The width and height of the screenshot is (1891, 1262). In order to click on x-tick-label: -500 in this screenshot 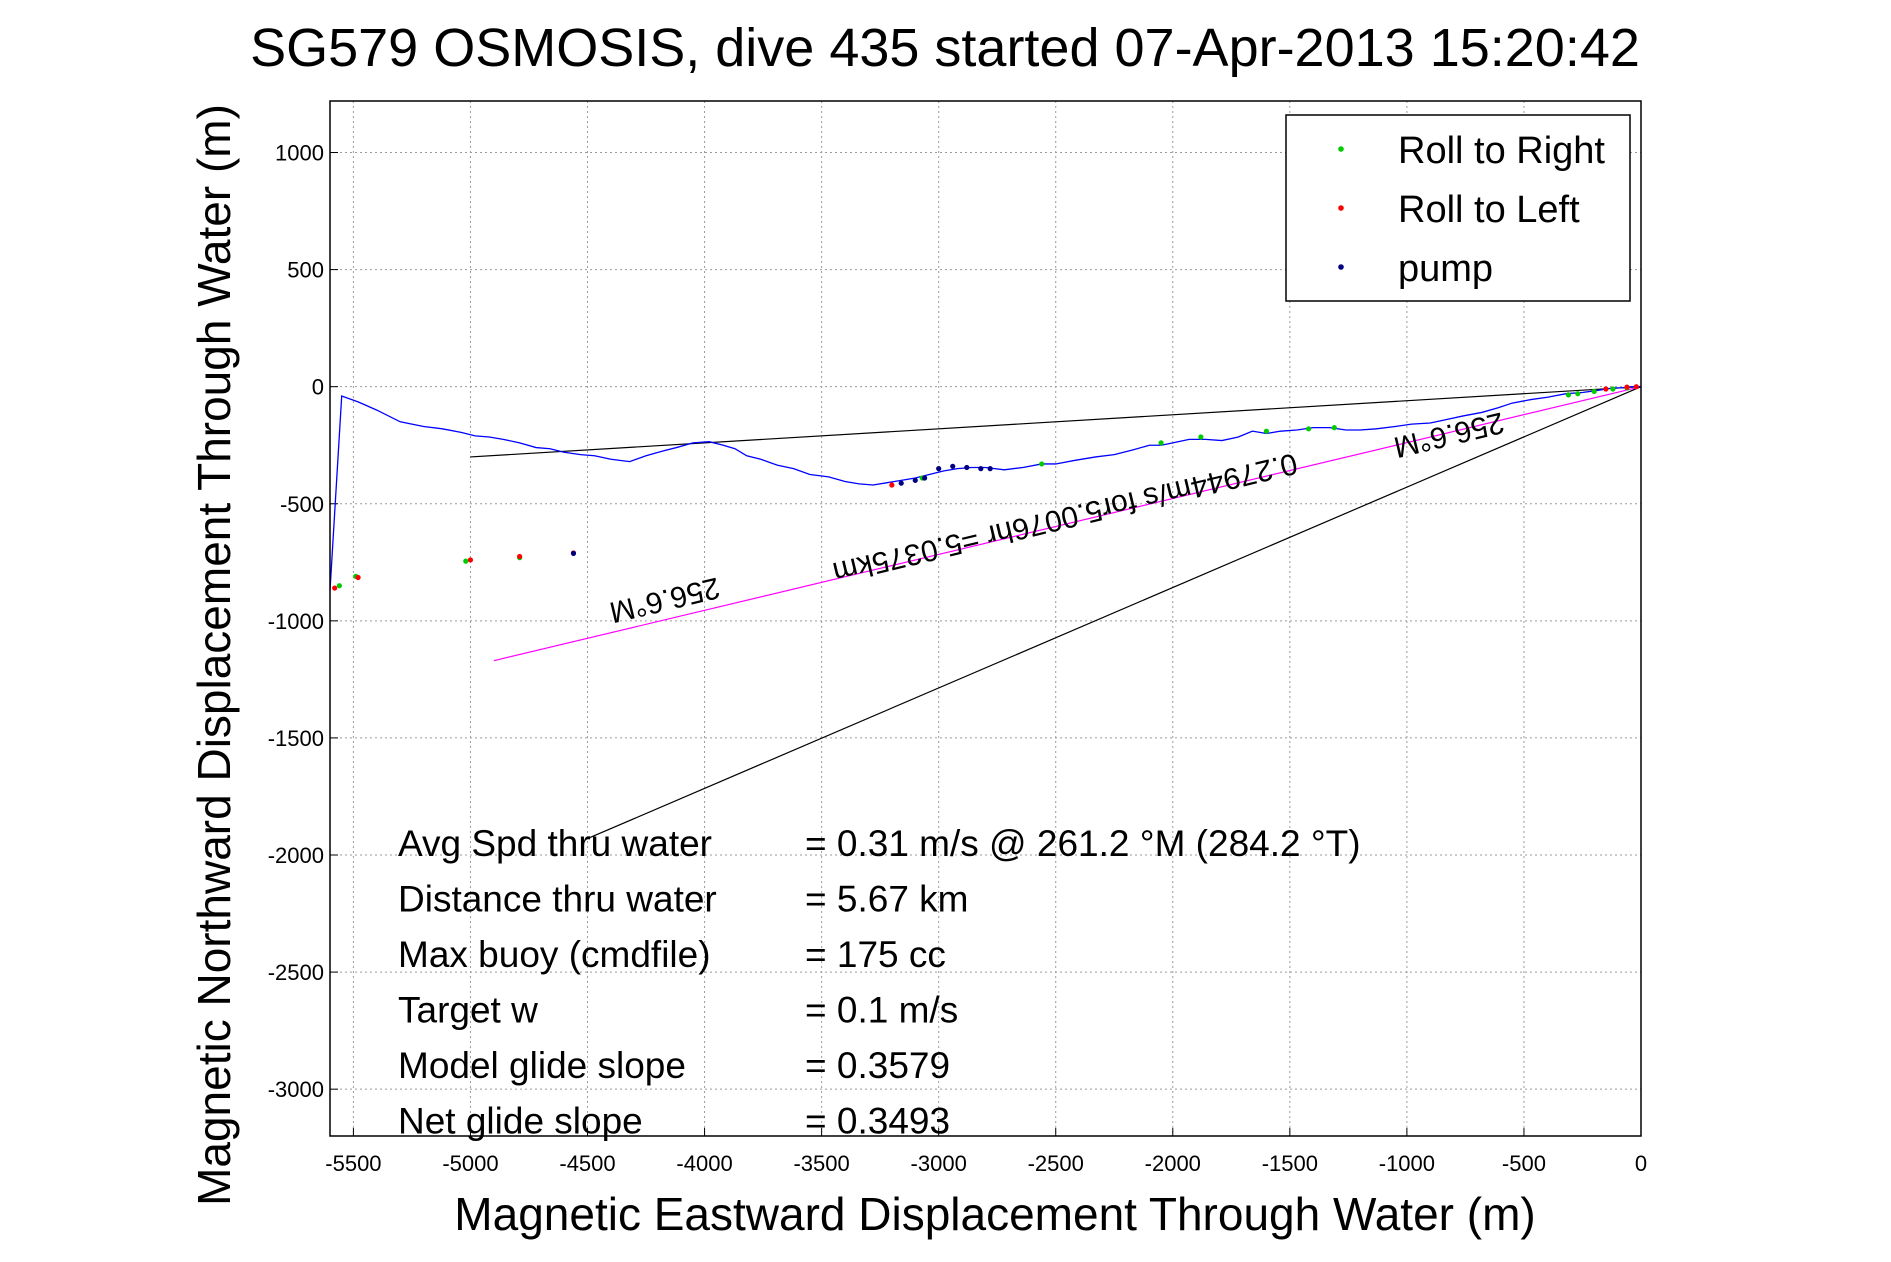, I will do `click(1524, 1163)`.